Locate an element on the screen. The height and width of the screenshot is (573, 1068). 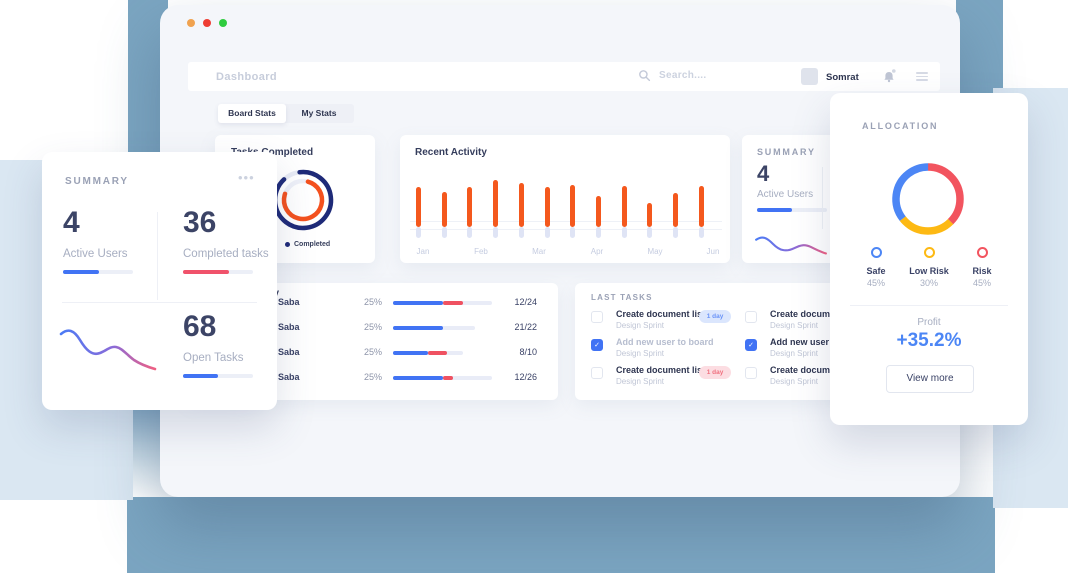
recent-activity-title: Recent Activity is located at coordinates (451, 152).